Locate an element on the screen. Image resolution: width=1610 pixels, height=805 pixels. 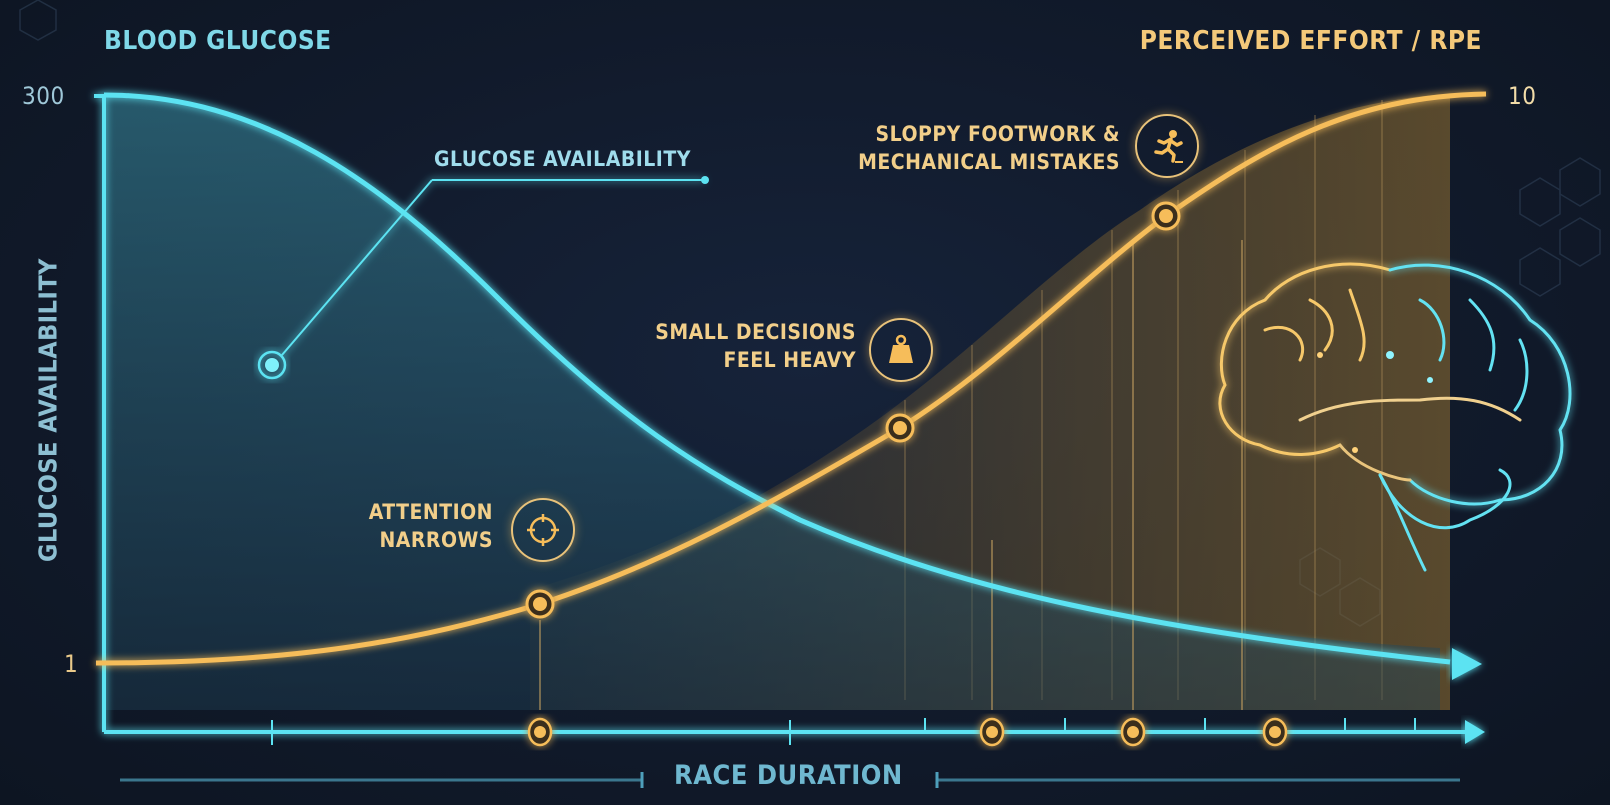
right-axis-title: PERCEIVED EFFORT / RPE is located at coordinates (1310, 41).